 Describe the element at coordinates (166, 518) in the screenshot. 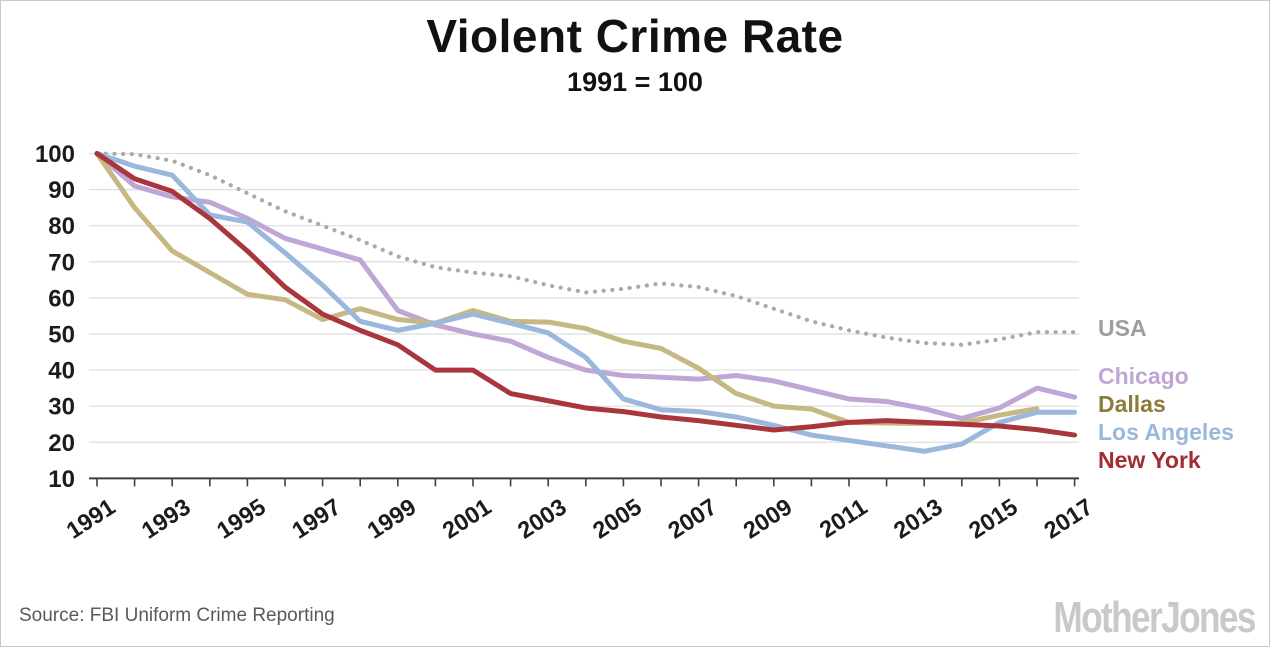

I see `x-axis-label-1993: 1993` at that location.